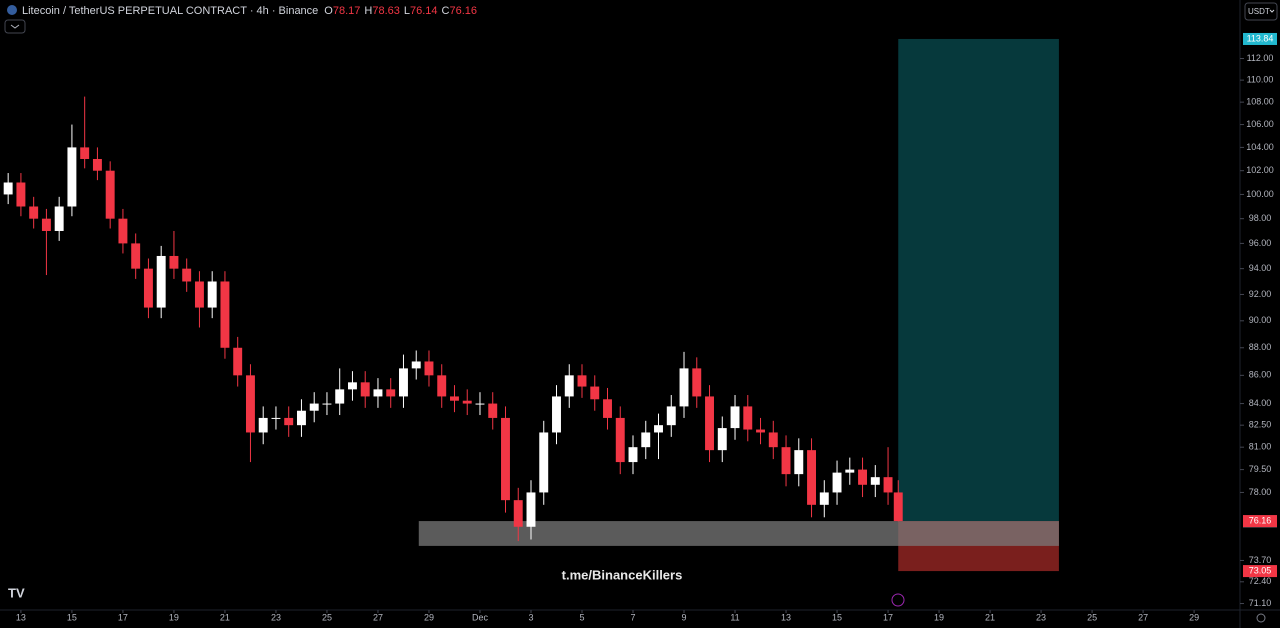 The height and width of the screenshot is (628, 1280). What do you see at coordinates (684, 617) in the screenshot?
I see `x-tick-label: 9` at bounding box center [684, 617].